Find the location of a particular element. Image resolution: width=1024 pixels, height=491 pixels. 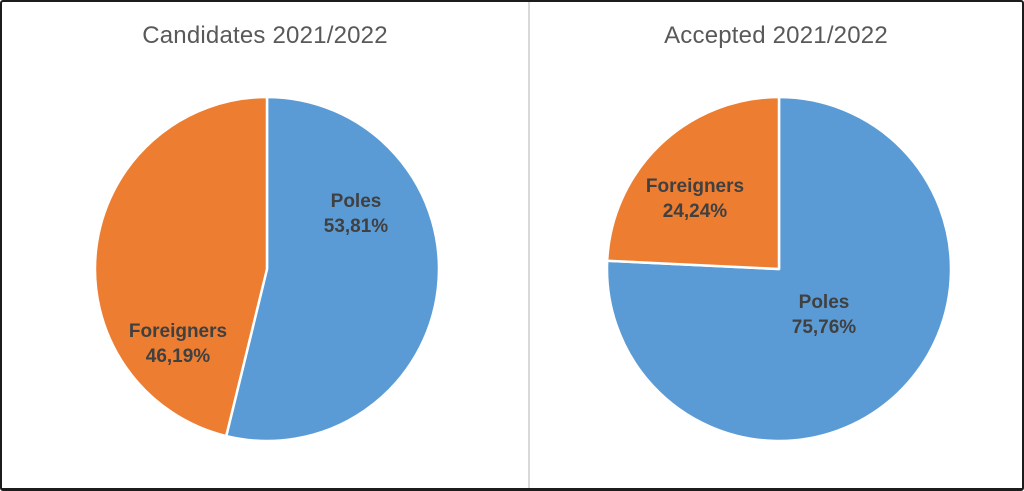

slice-label-foreigners: Foreigners 46,19% is located at coordinates (178, 344).